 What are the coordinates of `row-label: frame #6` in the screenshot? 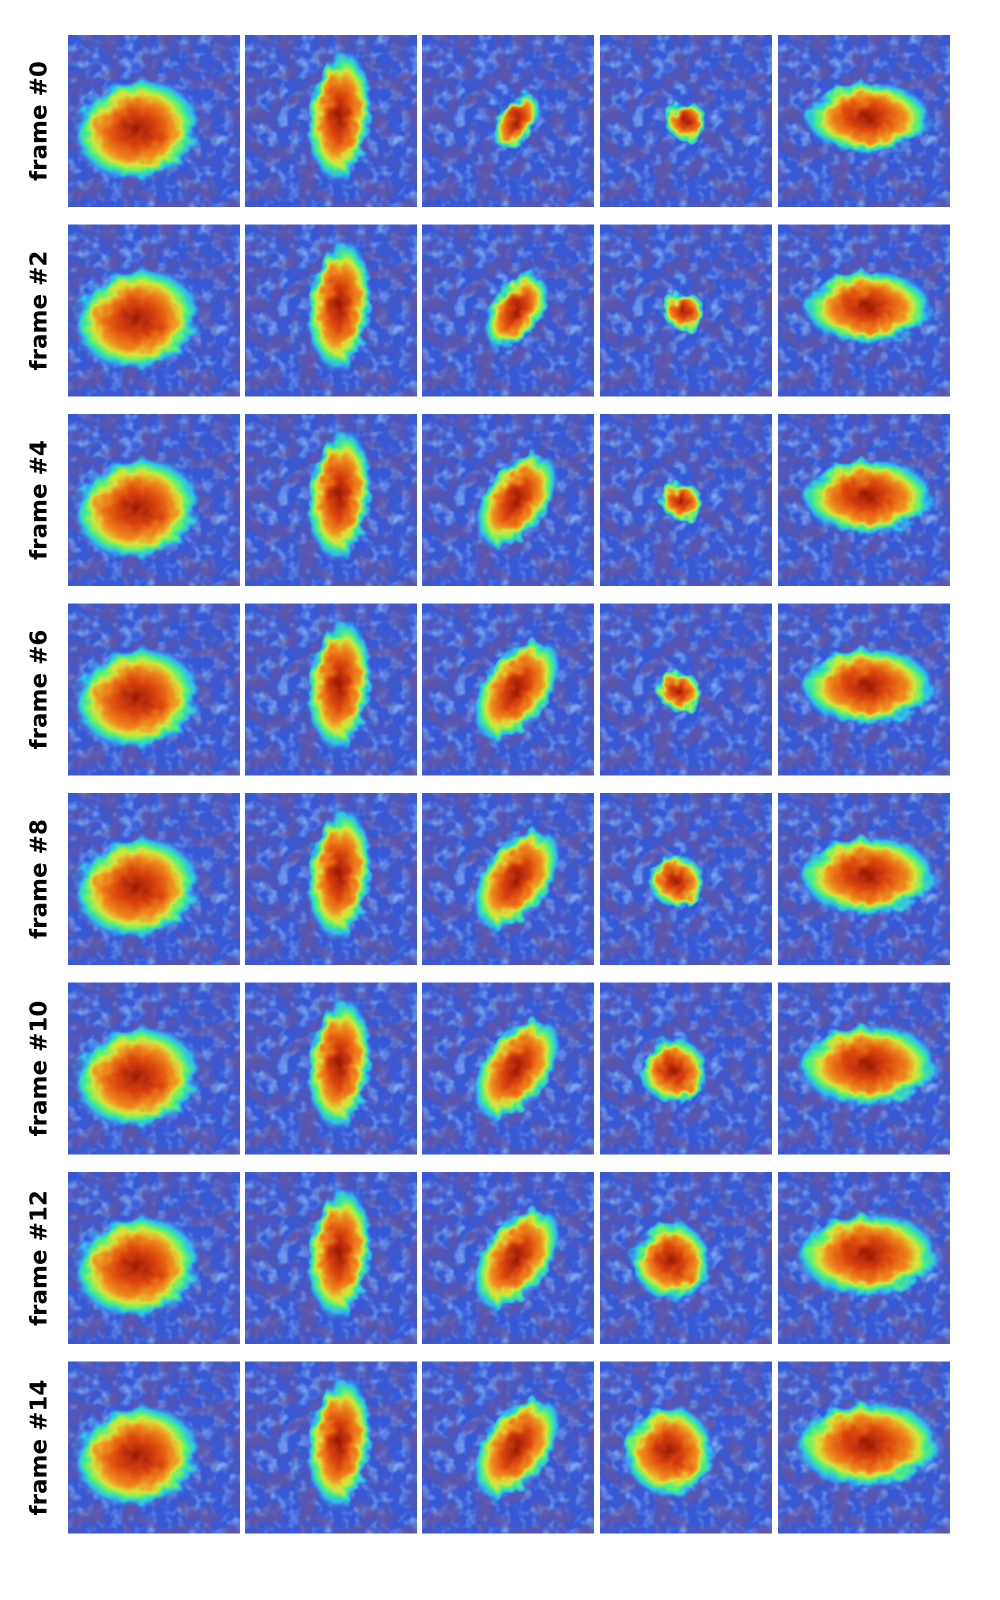 It's located at (40, 690).